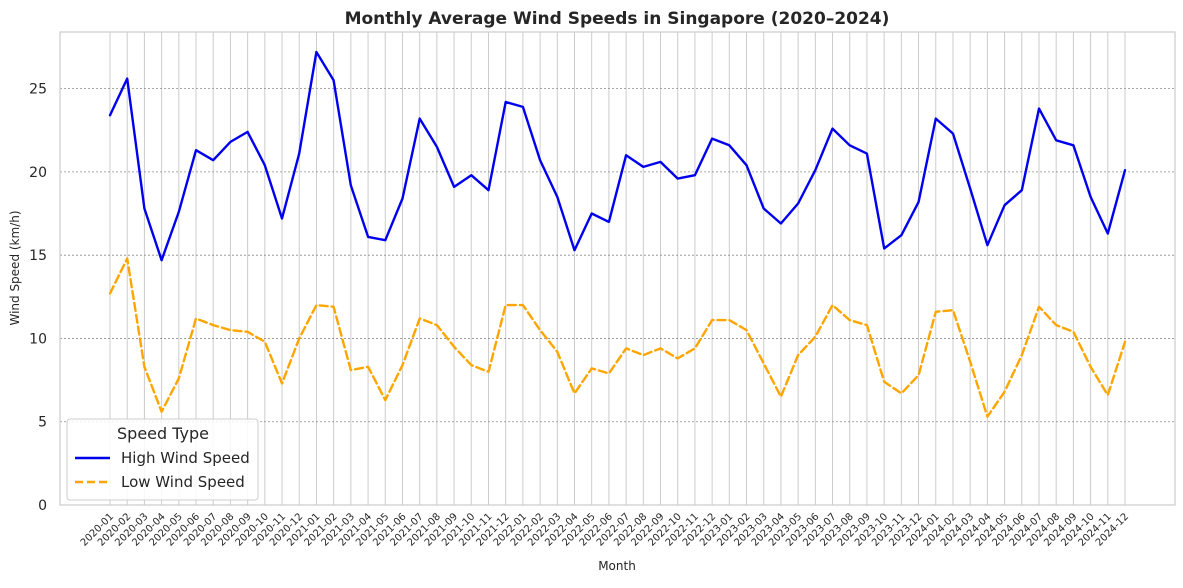 Image resolution: width=1183 pixels, height=588 pixels. What do you see at coordinates (185, 458) in the screenshot?
I see `legend-label: High Wind Speed` at bounding box center [185, 458].